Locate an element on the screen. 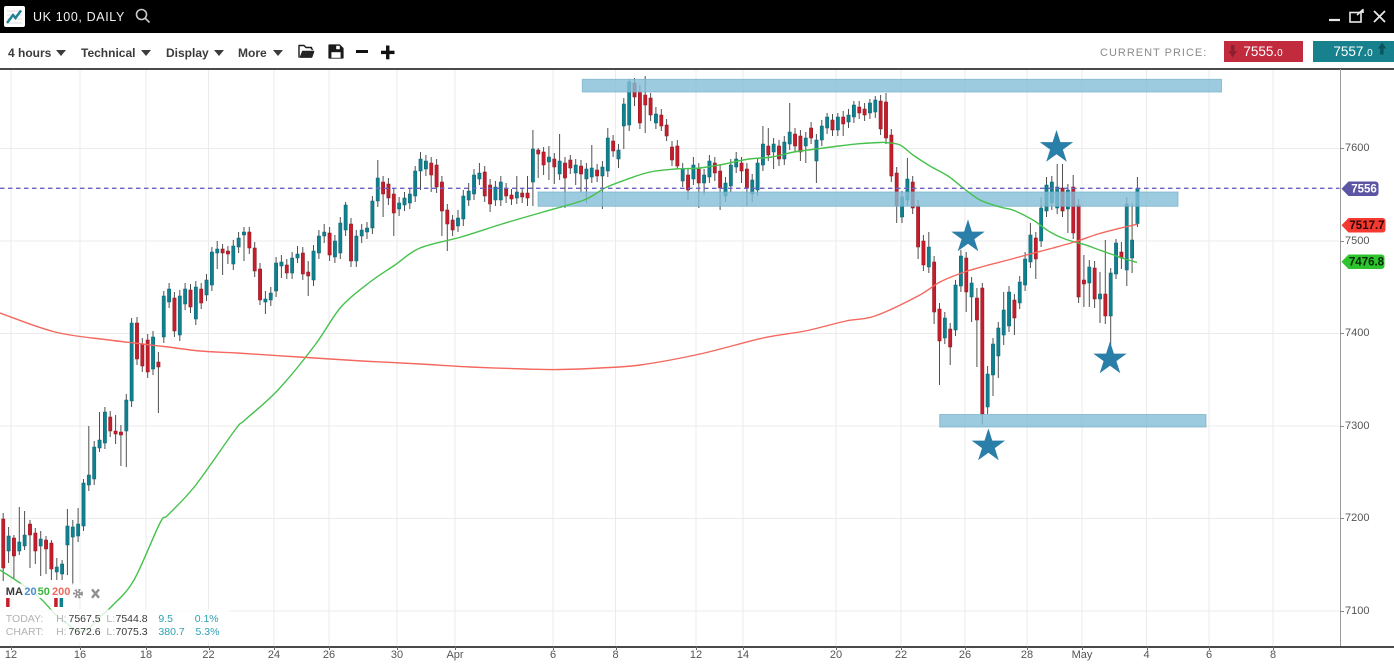 The image size is (1394, 671). svg-text: 7556 is located at coordinates (1364, 190).